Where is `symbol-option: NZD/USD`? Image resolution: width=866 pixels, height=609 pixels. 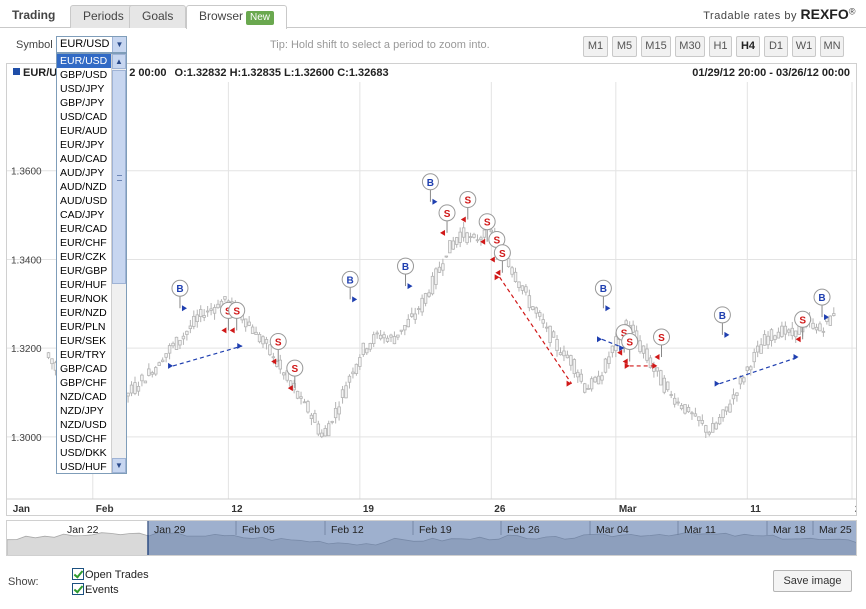 symbol-option: NZD/USD is located at coordinates (83, 425).